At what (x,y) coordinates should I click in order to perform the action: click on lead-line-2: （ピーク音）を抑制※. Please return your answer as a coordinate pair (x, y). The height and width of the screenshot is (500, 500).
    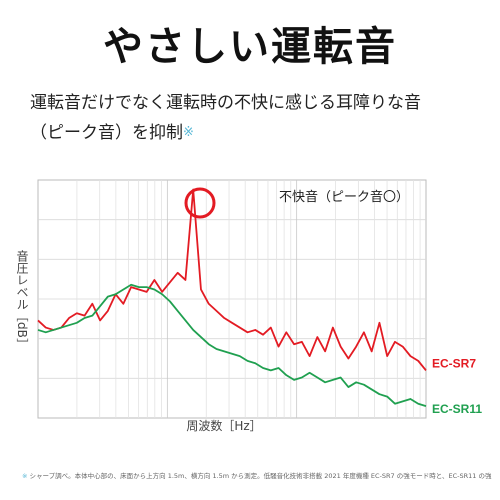
    Looking at the image, I should click on (255, 133).